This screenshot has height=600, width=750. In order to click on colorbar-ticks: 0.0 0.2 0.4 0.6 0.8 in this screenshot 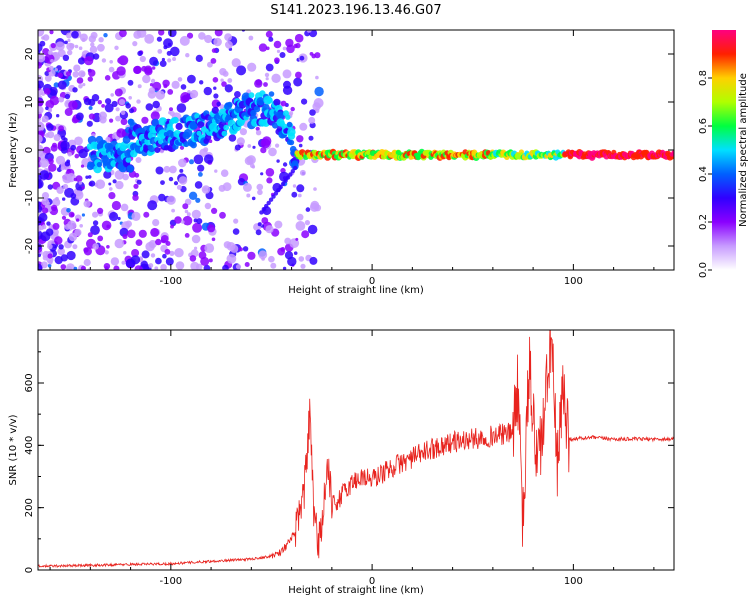, I will do `click(705, 174)`.